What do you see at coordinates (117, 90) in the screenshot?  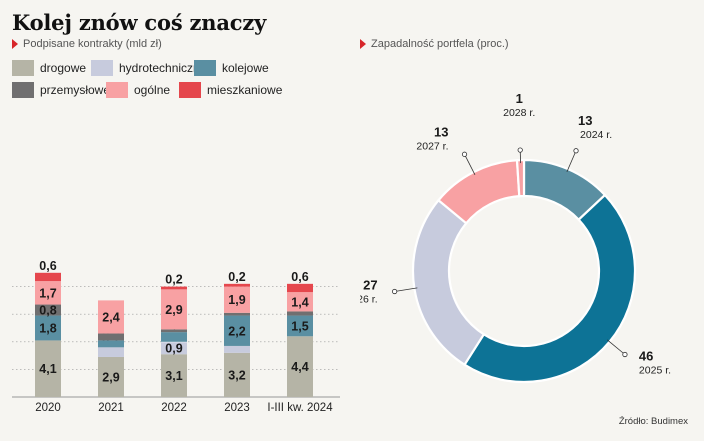 I see `legend-swatch-ogolne` at bounding box center [117, 90].